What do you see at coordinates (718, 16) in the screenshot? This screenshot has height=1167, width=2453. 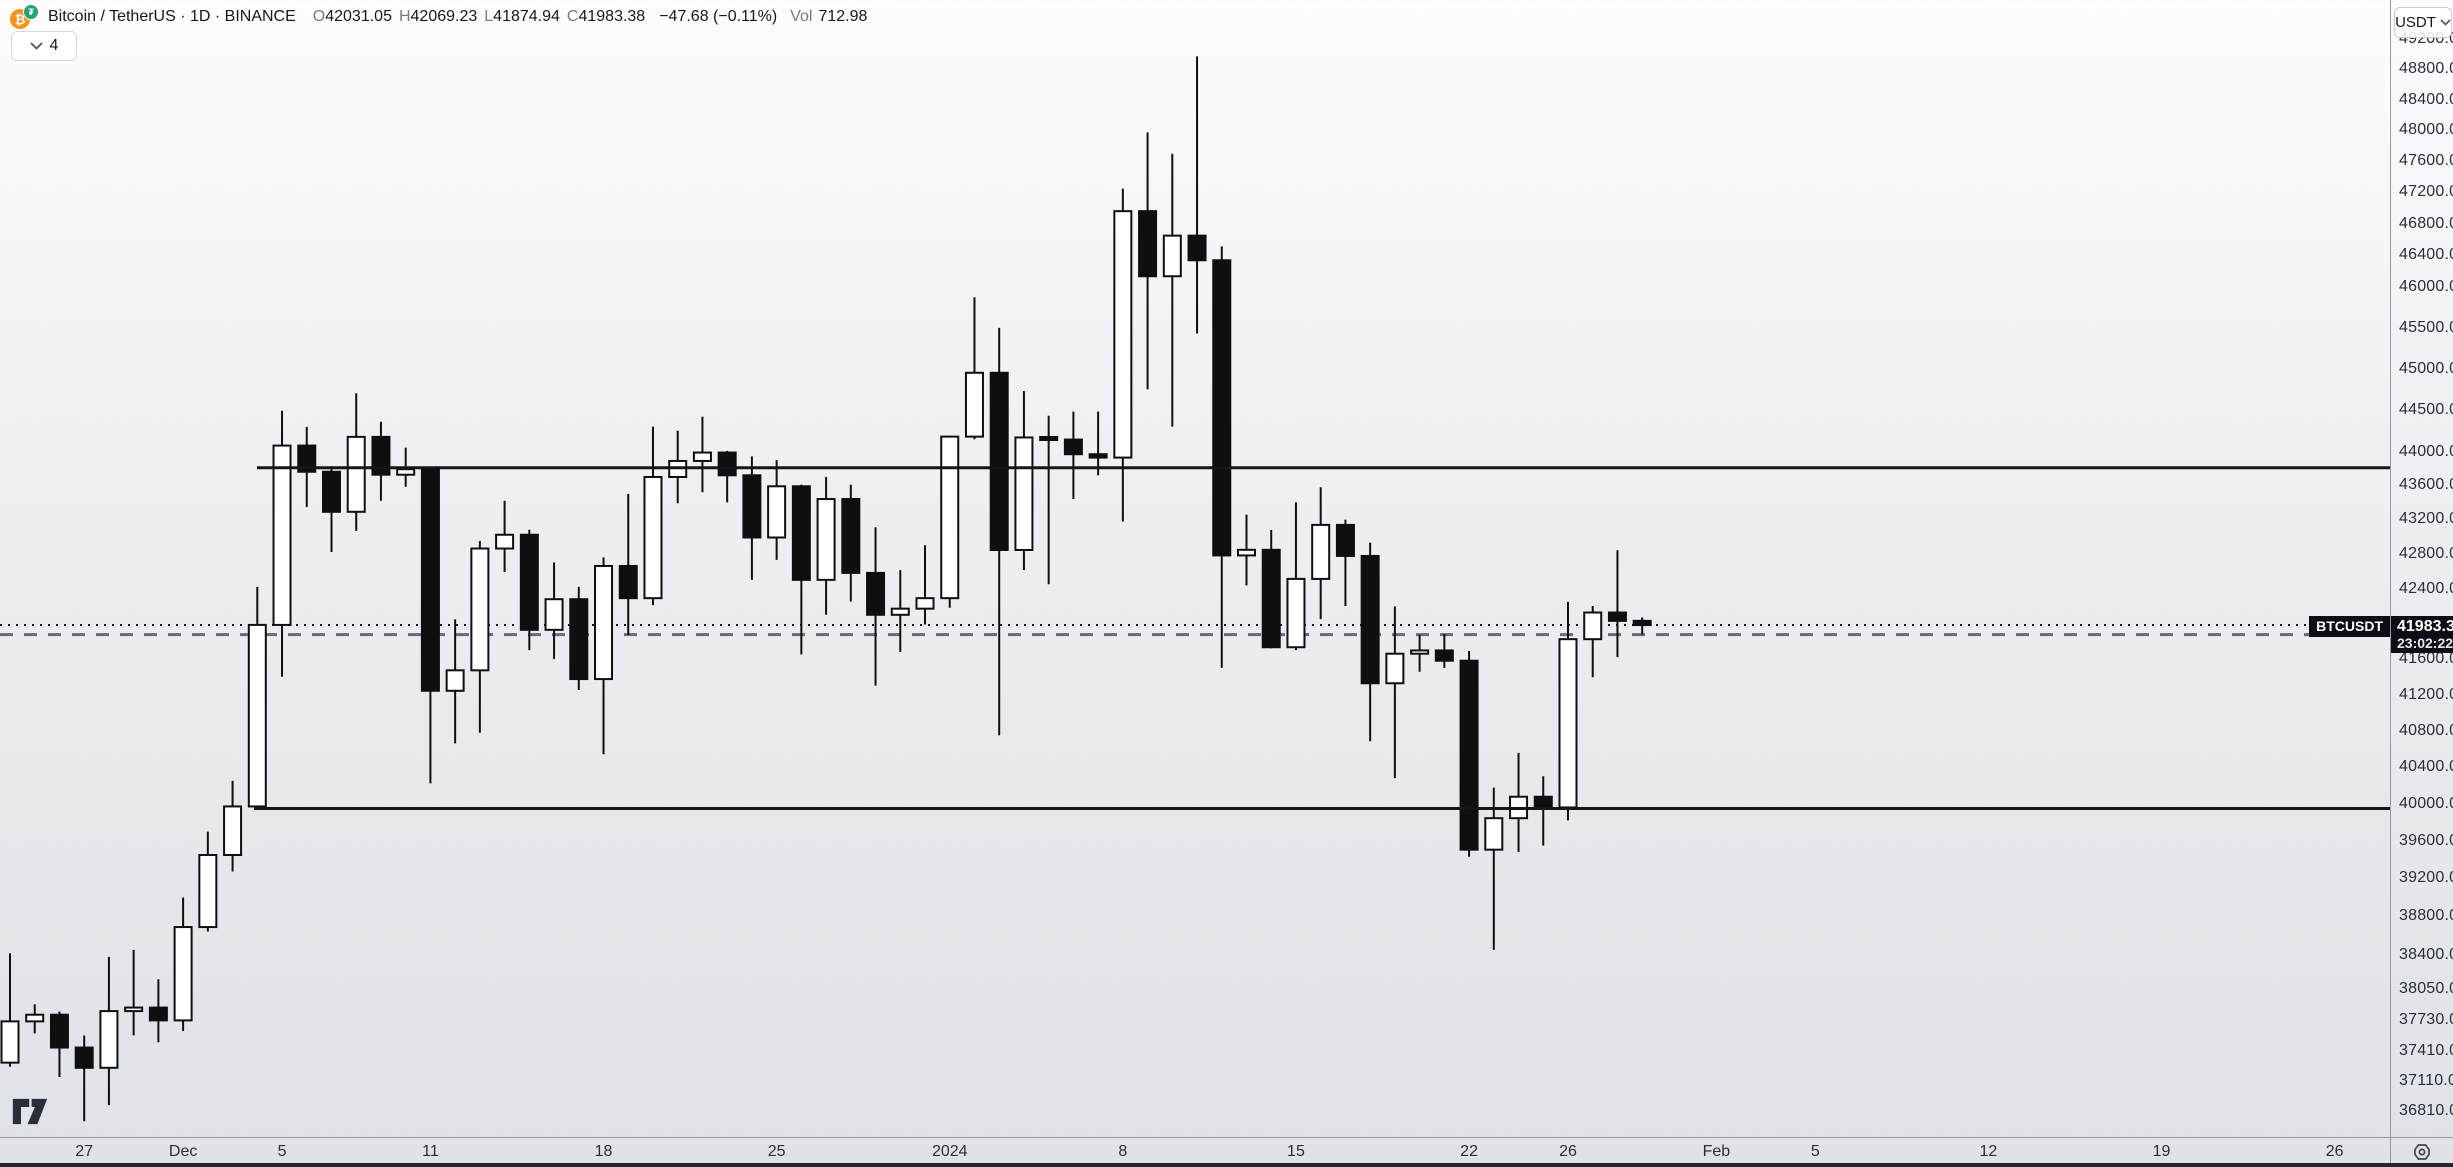 I see `change-value: −47.68 (−0.11%)` at bounding box center [718, 16].